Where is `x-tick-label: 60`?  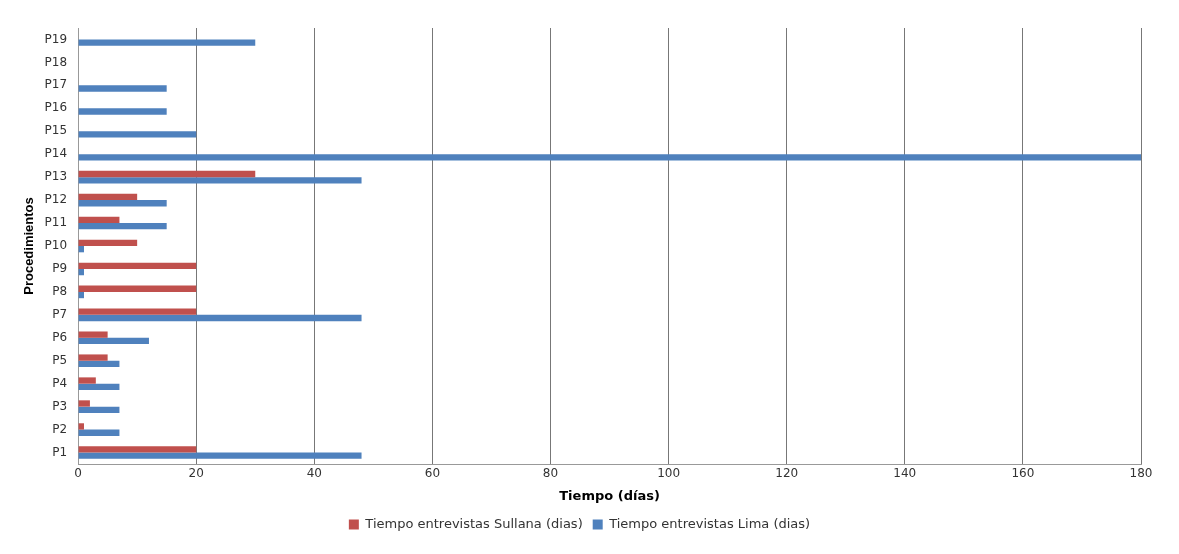
x-tick-label: 60 is located at coordinates (432, 473).